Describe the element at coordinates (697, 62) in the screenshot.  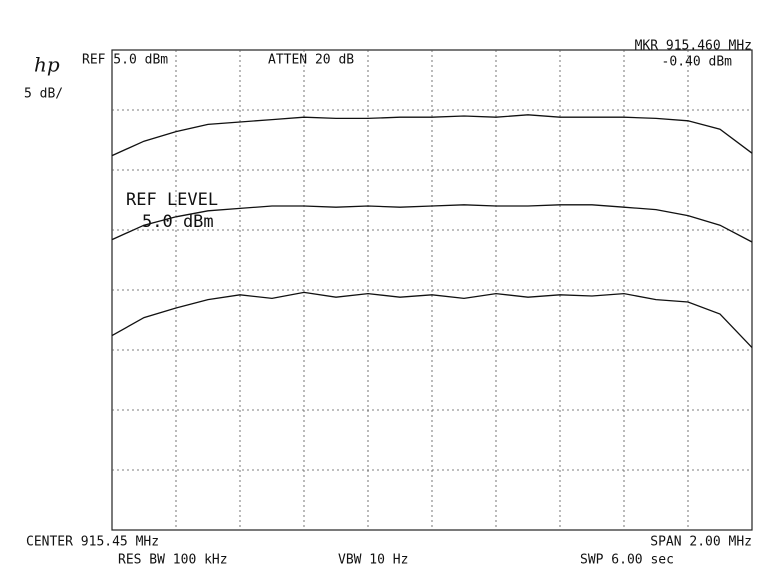
I see `marker-level: -0.40 dBm` at that location.